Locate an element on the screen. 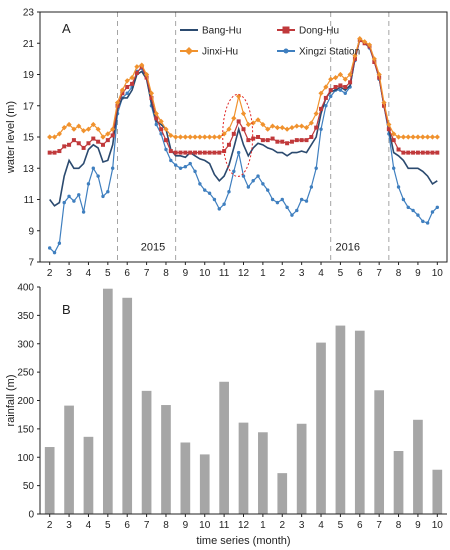 The image size is (450, 550). panel-a-x-tick-label: 5 is located at coordinates (108, 273).